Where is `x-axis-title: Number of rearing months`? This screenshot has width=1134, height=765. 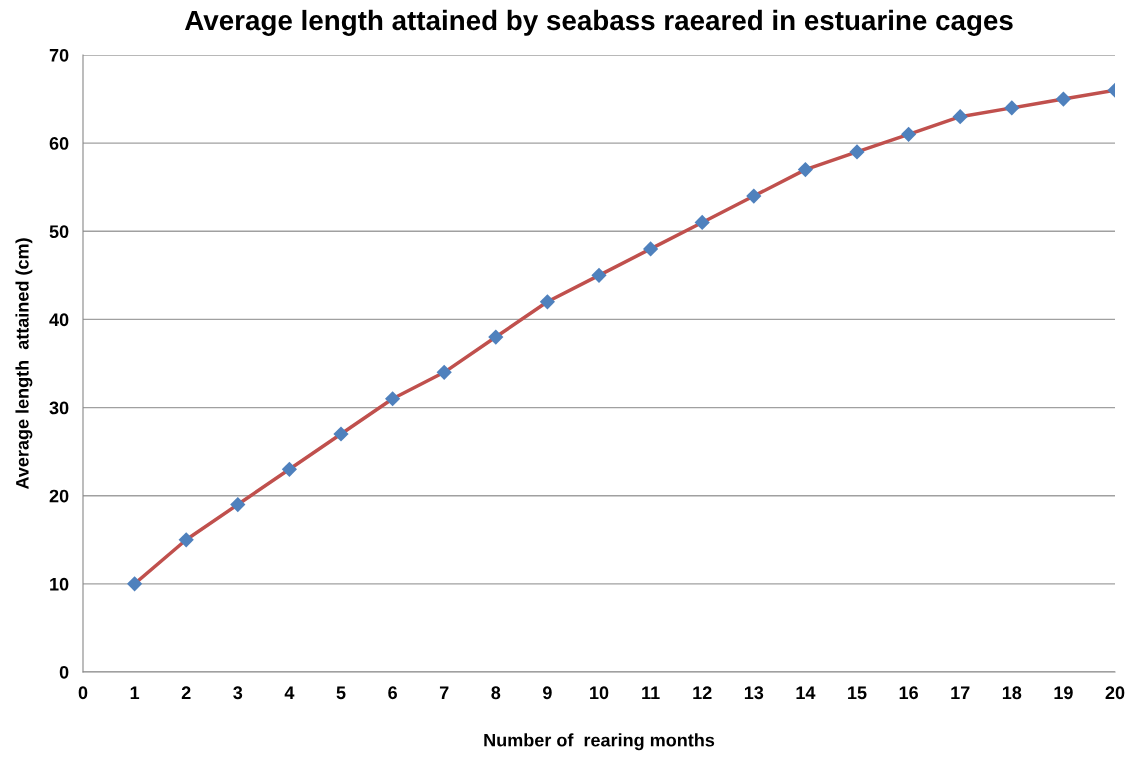 x-axis-title: Number of rearing months is located at coordinates (599, 742).